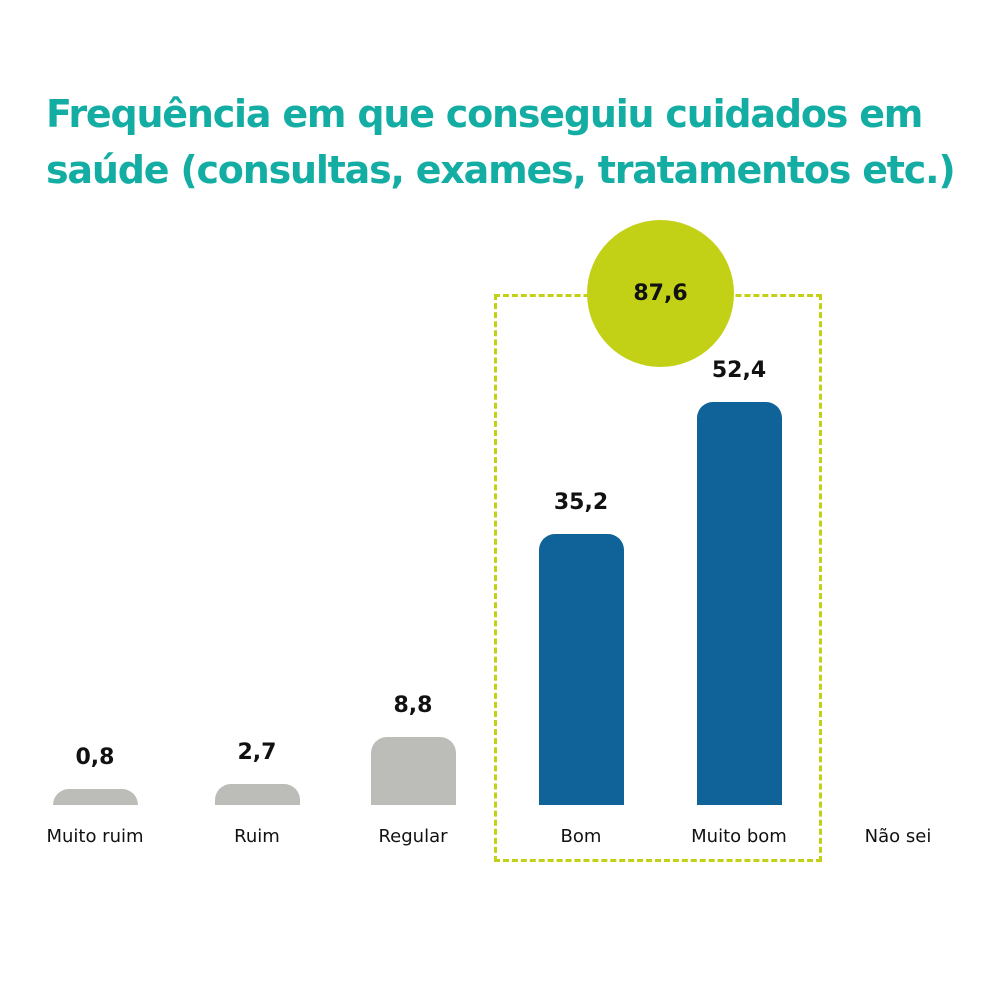 The height and width of the screenshot is (1000, 1000). What do you see at coordinates (898, 836) in the screenshot?
I see `category-label: Não sei` at bounding box center [898, 836].